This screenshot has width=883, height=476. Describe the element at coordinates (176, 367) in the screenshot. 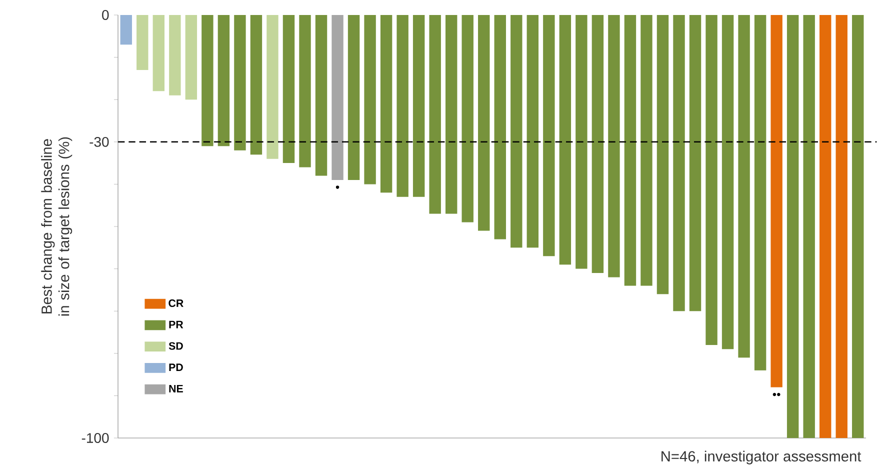

I see `legend-label: PD` at that location.